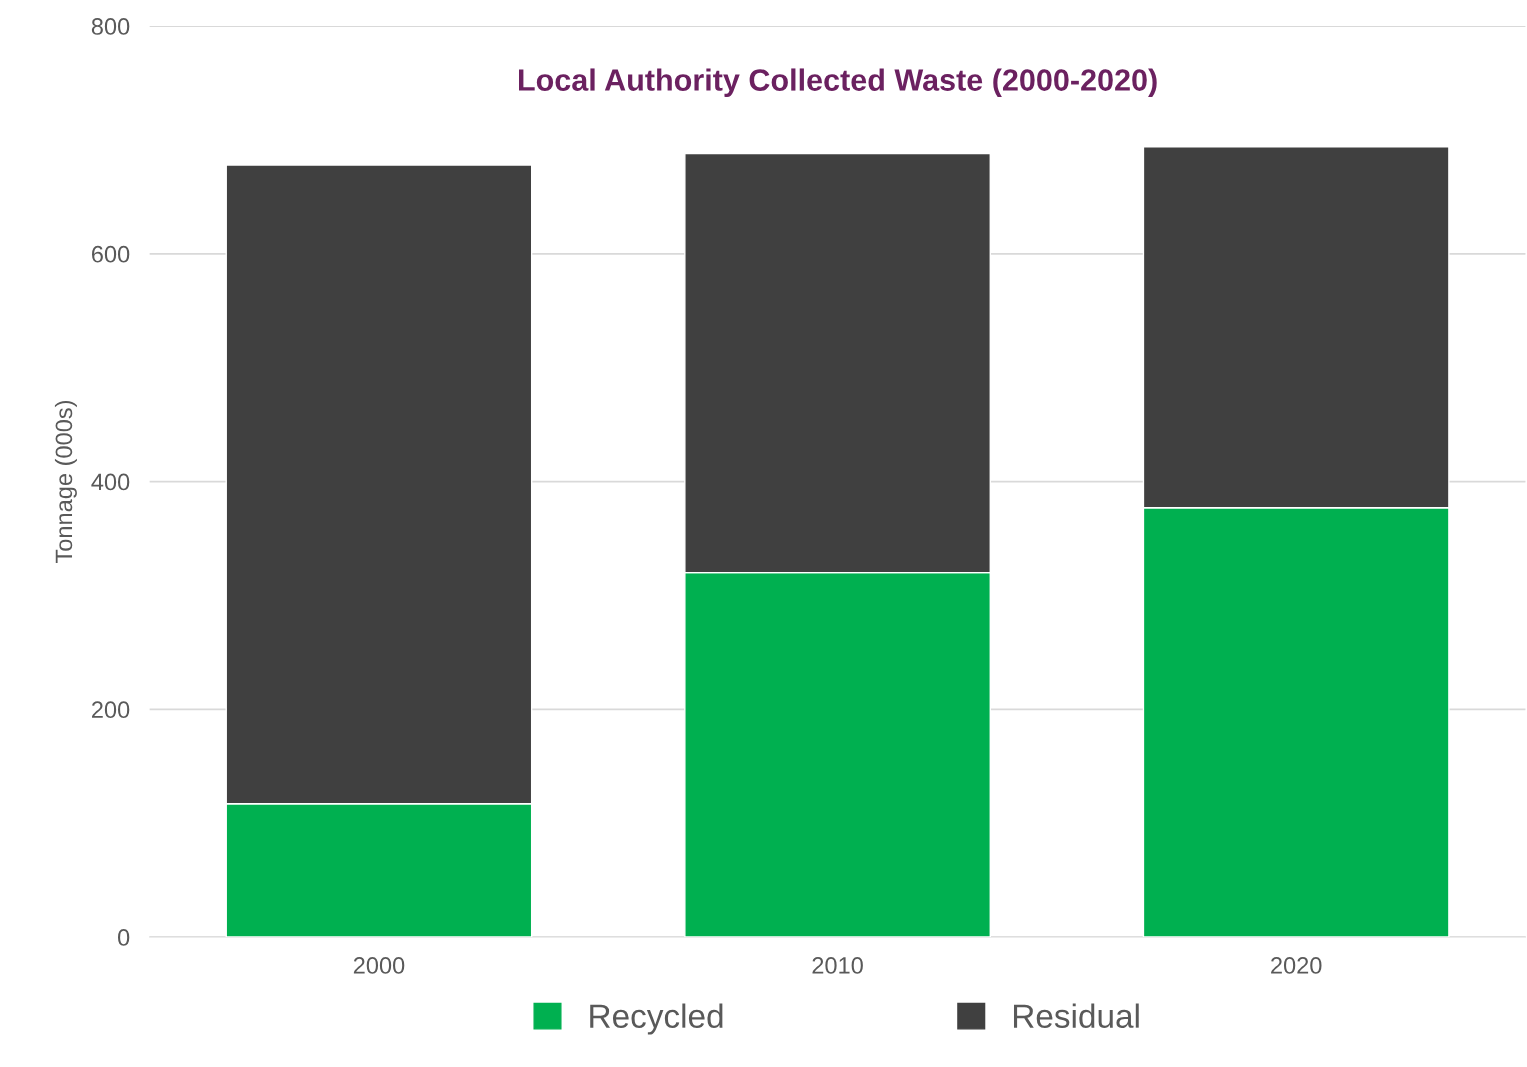 The height and width of the screenshot is (1067, 1527). Describe the element at coordinates (110, 26) in the screenshot. I see `y-tick-label: 800` at that location.